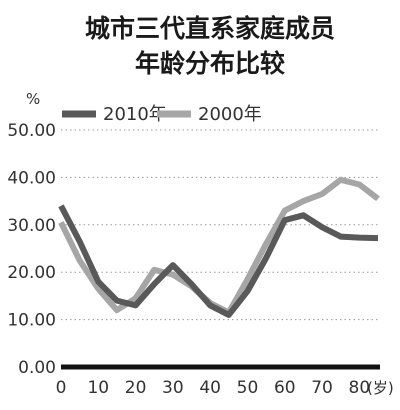  What do you see at coordinates (37, 368) in the screenshot?
I see `y-tick-label: 0.00` at bounding box center [37, 368].